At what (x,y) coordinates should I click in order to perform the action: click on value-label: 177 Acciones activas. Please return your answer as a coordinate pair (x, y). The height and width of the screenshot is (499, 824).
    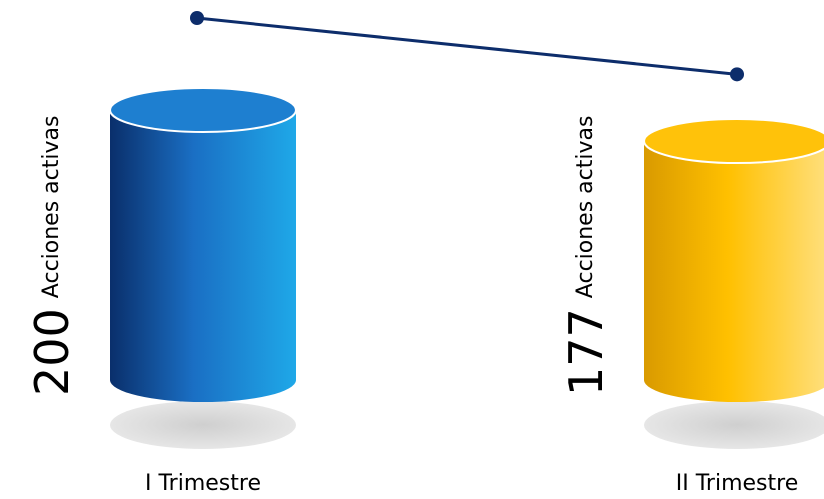
    Looking at the image, I should click on (586, 256).